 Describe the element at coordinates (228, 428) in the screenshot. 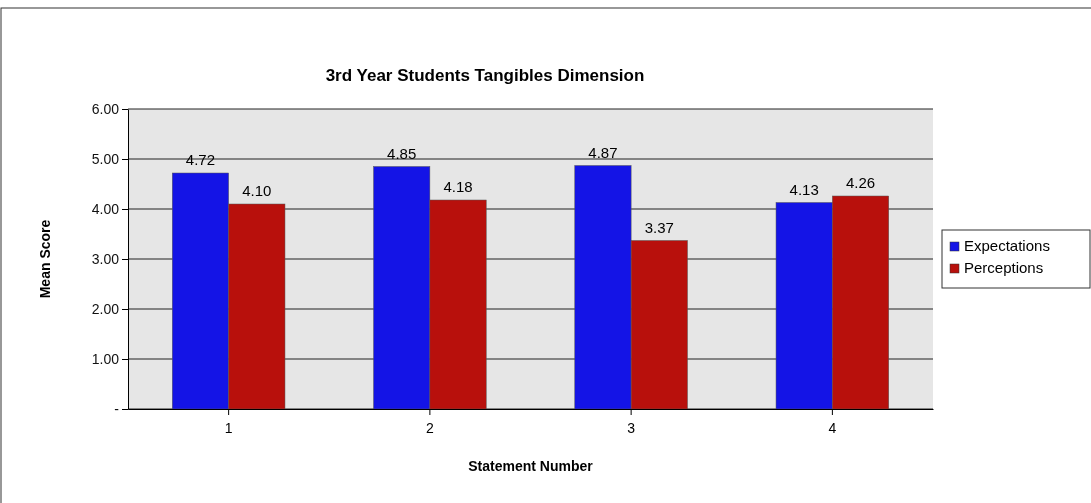

I see `x-tick-label: 1` at that location.